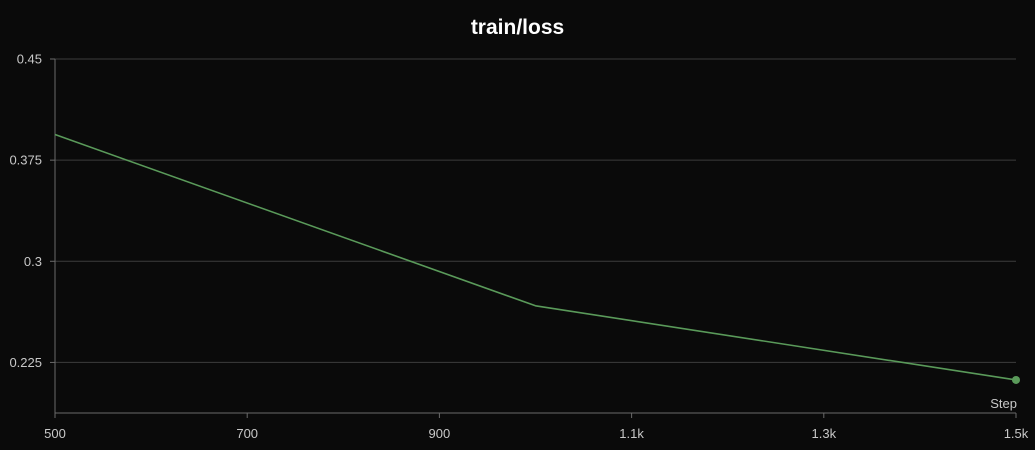 The width and height of the screenshot is (1035, 450). I want to click on x-tick-label: 1.5k, so click(1016, 433).